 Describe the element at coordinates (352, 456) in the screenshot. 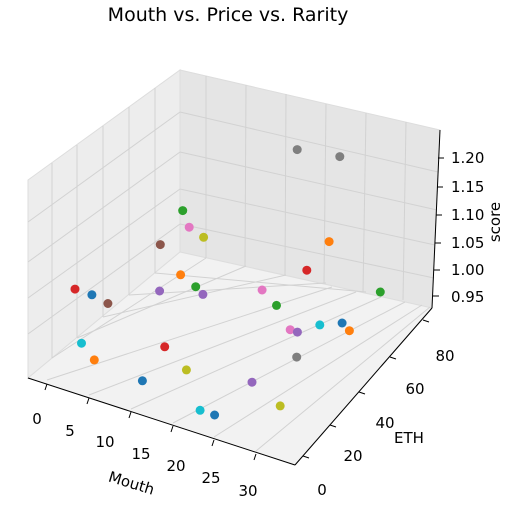

I see `y-tick-label: 20` at that location.